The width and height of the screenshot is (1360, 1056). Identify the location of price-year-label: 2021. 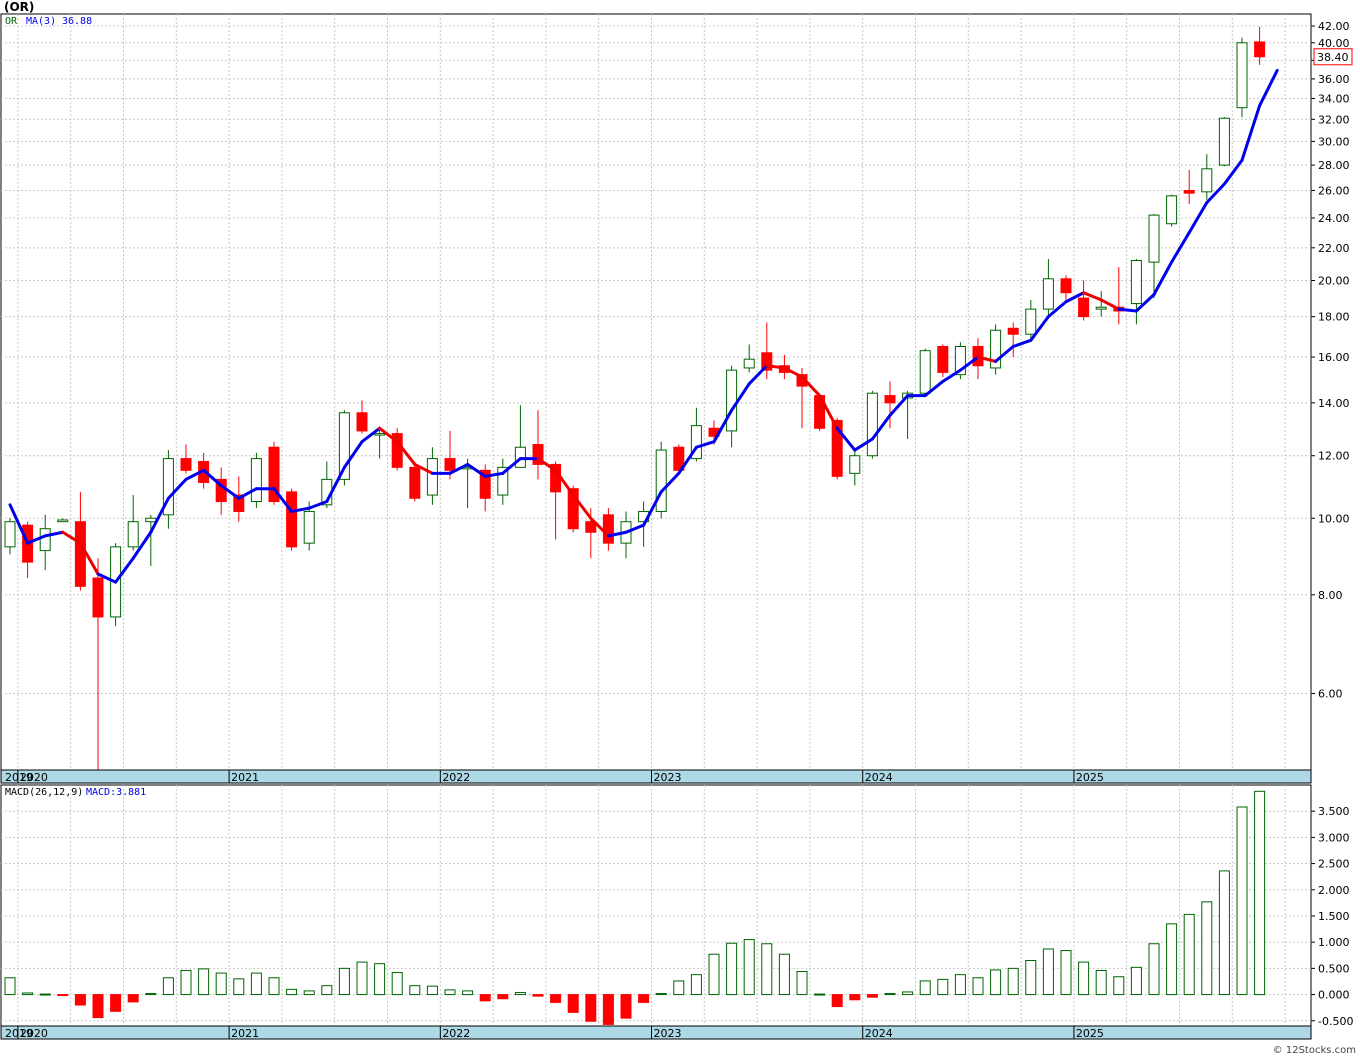
(245, 777).